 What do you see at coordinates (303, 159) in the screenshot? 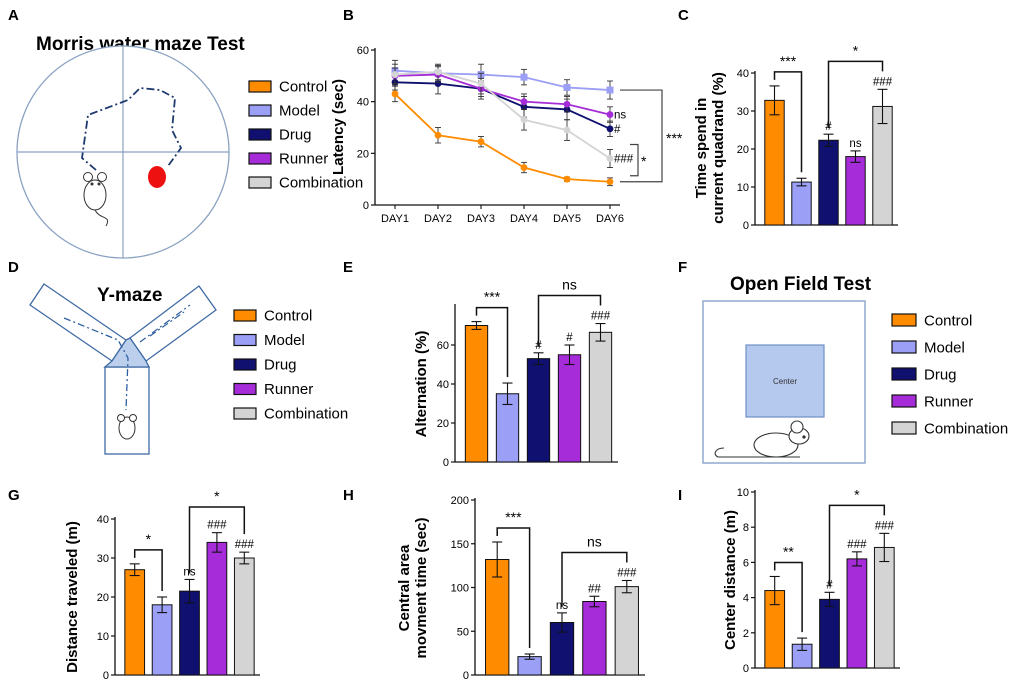
I see `legend-a-label-runner: Runner` at bounding box center [303, 159].